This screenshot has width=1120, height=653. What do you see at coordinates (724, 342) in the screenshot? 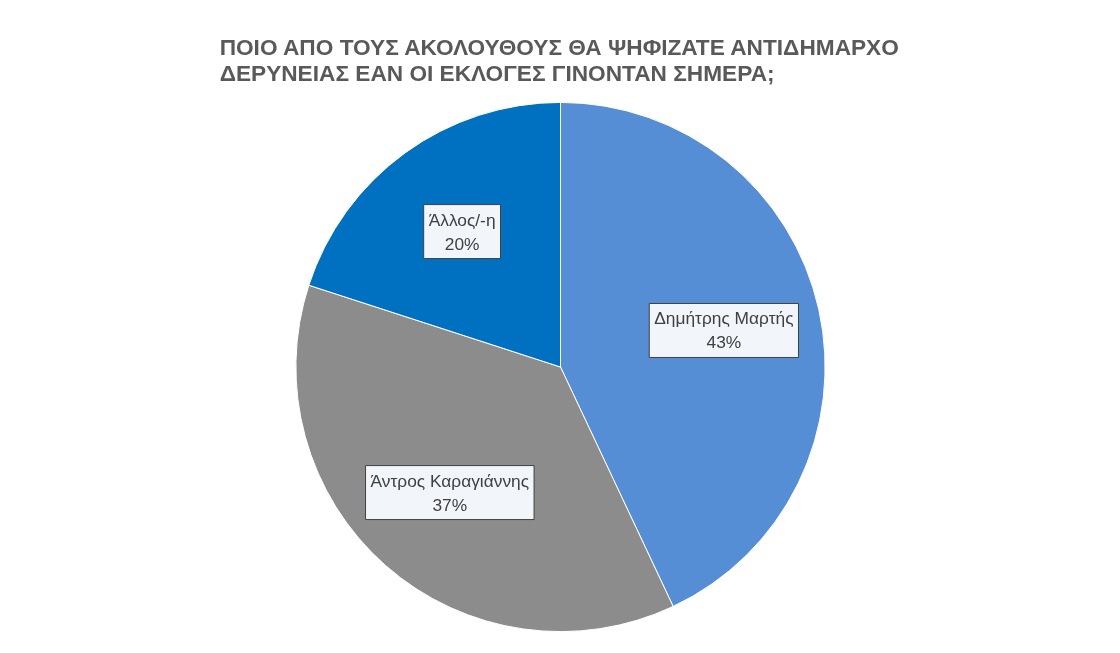
I see `data-label: 43%` at bounding box center [724, 342].